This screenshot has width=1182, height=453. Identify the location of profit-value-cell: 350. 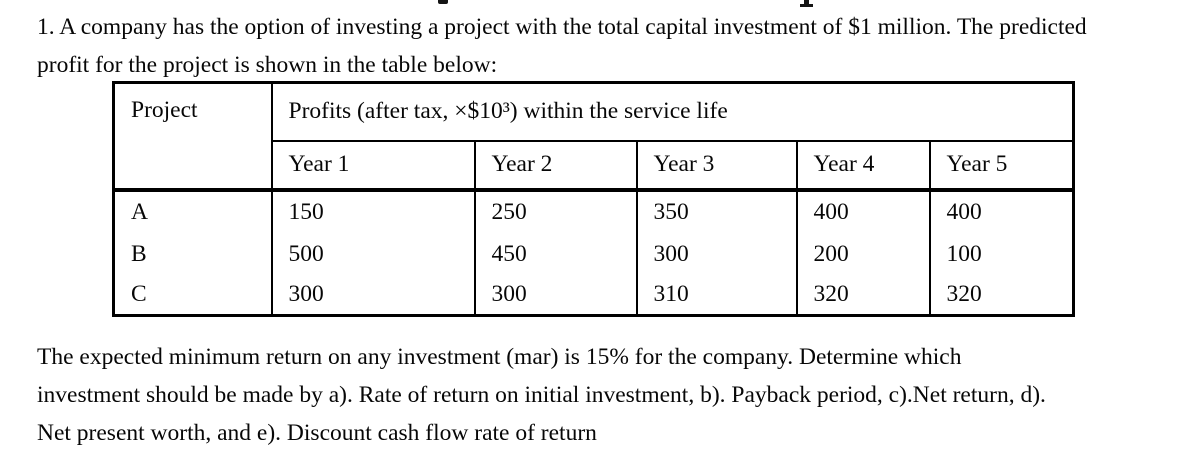
(716, 211).